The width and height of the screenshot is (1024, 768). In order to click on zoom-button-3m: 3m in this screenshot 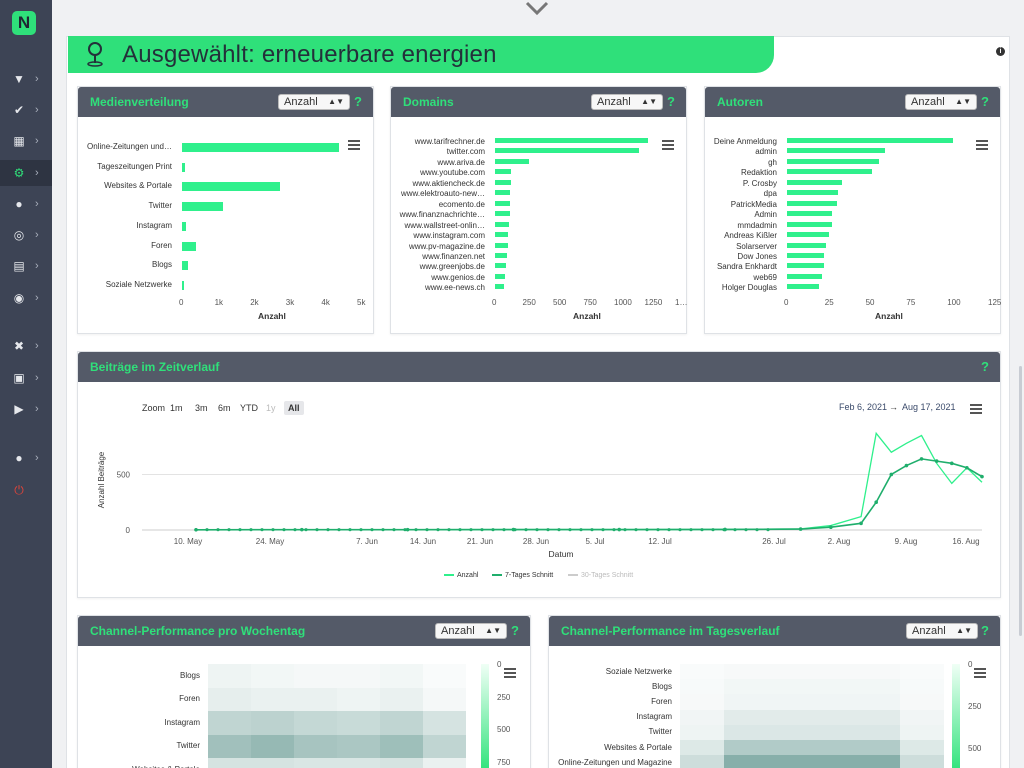, I will do `click(201, 408)`.